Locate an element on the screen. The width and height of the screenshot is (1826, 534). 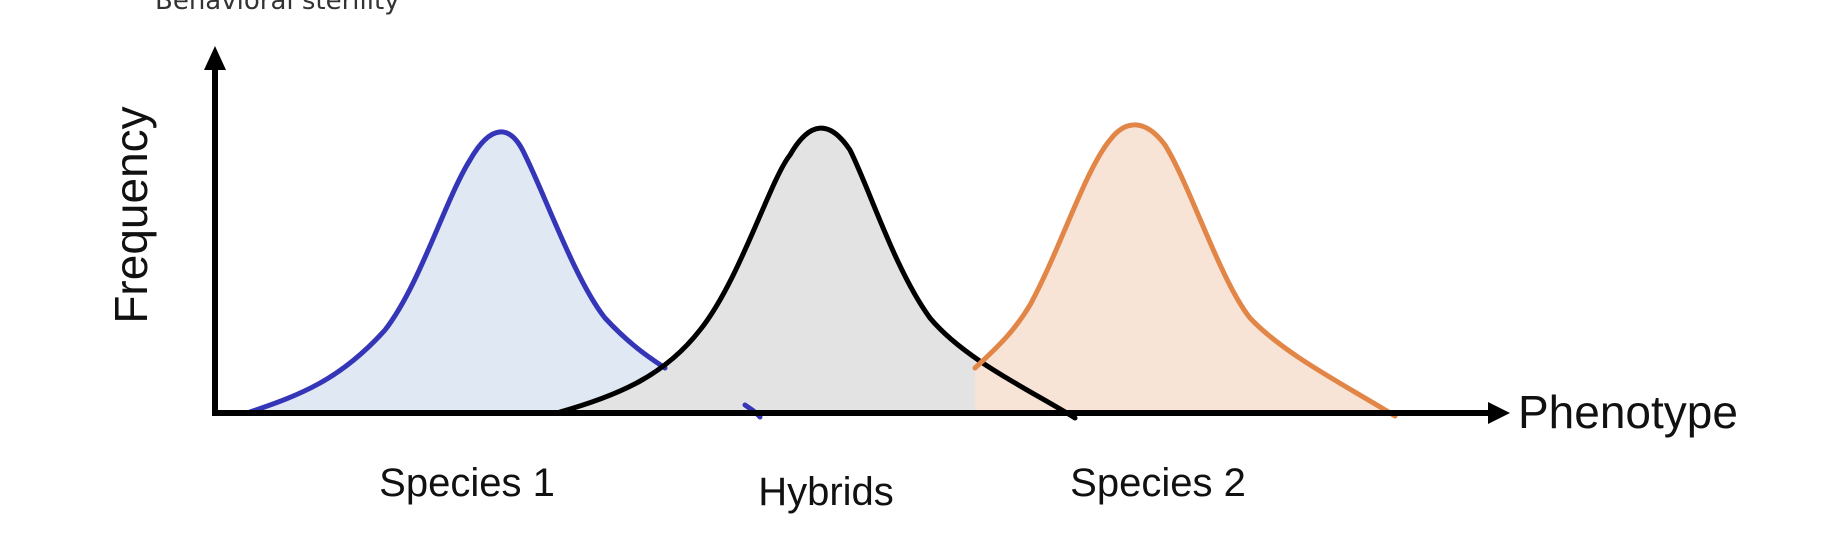
species-1-area is located at coordinates (505, 272).